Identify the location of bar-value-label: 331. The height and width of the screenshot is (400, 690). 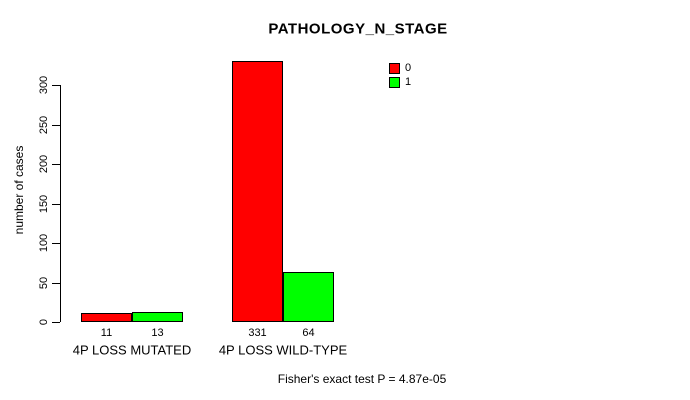
(257, 333).